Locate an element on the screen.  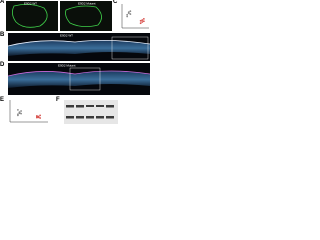
micrograph is located at coordinates (32, 16).